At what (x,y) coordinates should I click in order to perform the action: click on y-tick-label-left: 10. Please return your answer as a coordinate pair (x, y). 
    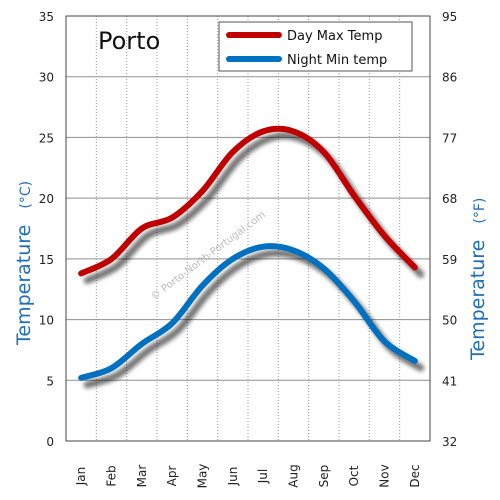
    Looking at the image, I should click on (46, 321).